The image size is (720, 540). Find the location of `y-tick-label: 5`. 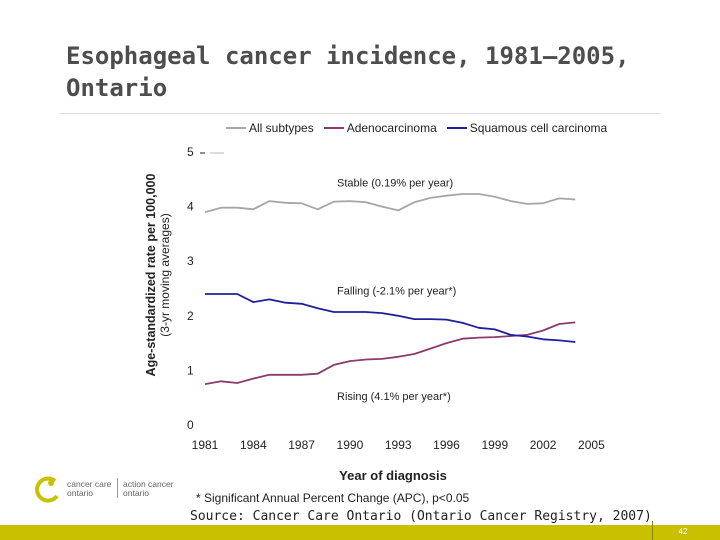

y-tick-label: 5 is located at coordinates (190, 152).